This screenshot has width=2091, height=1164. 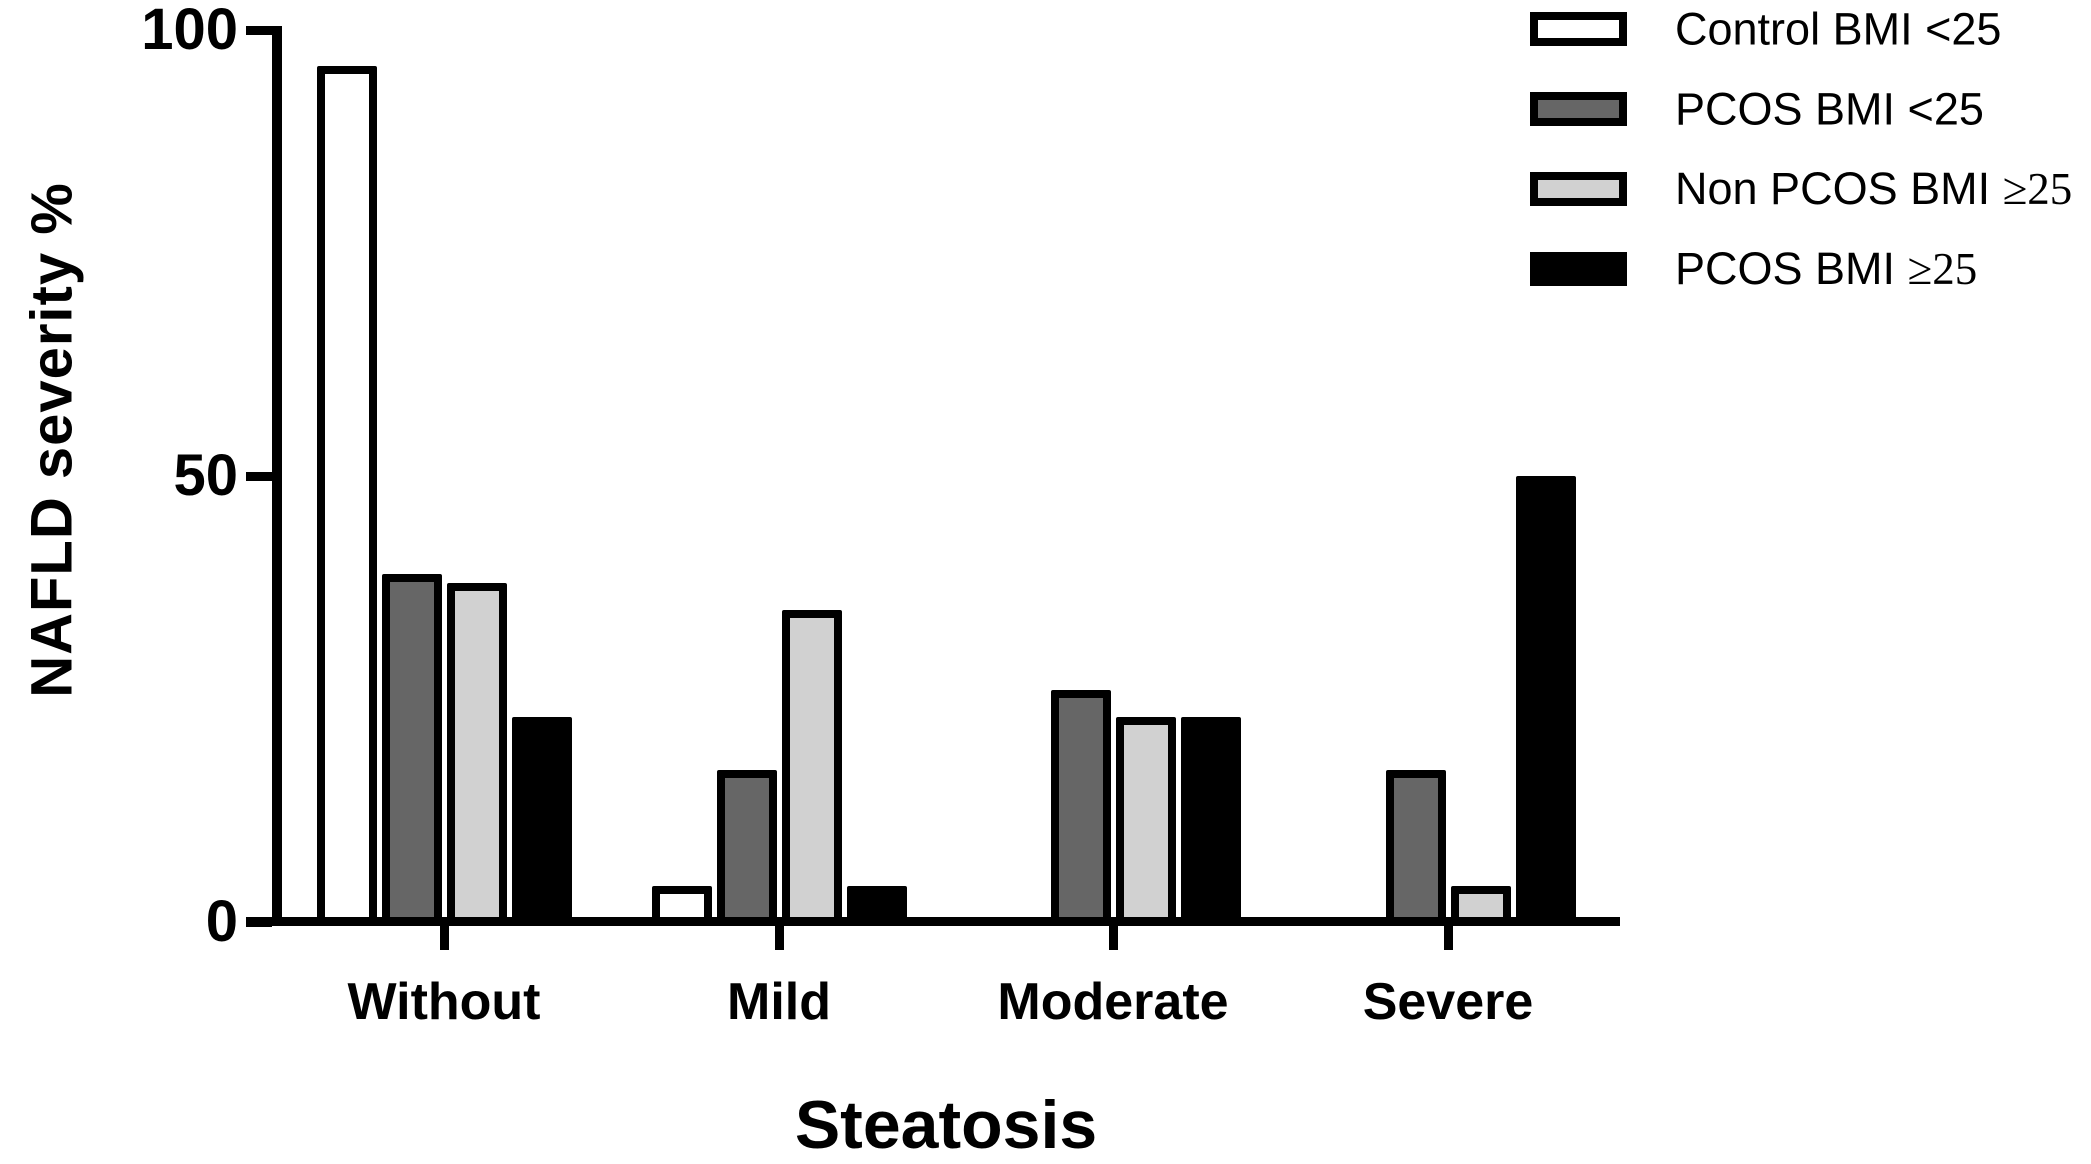 I want to click on x-tick-mild, so click(x=779, y=936).